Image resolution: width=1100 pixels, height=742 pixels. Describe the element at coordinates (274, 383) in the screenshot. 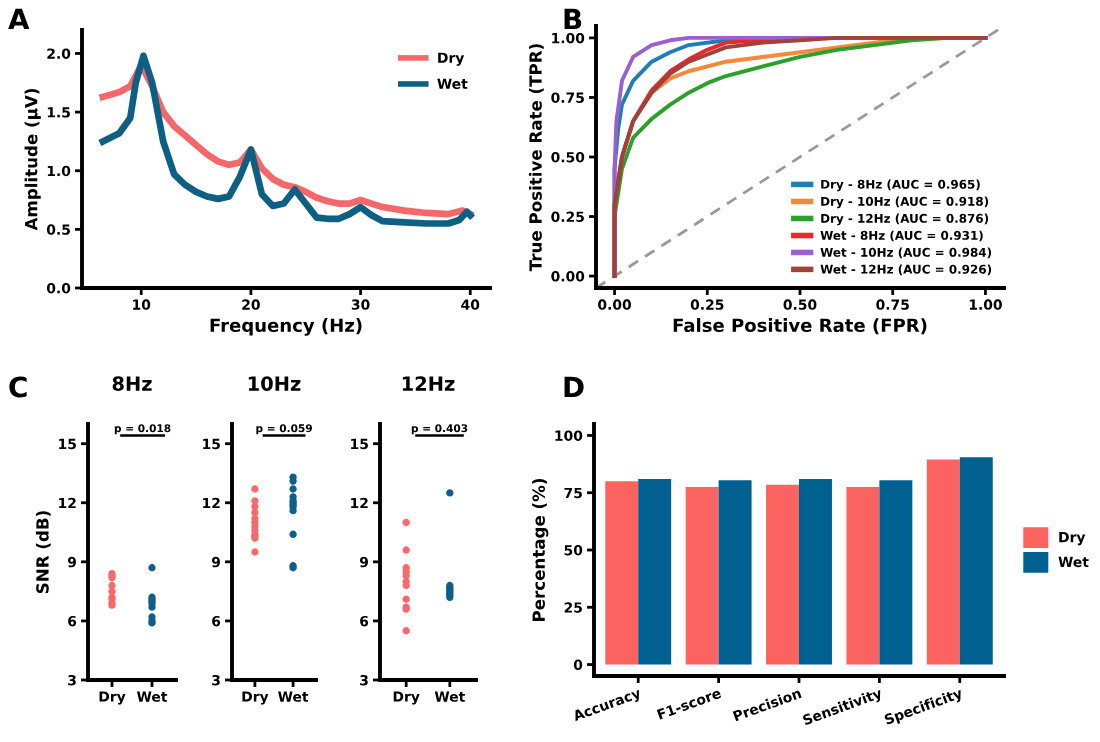

I see `chart-title: 10Hz` at that location.